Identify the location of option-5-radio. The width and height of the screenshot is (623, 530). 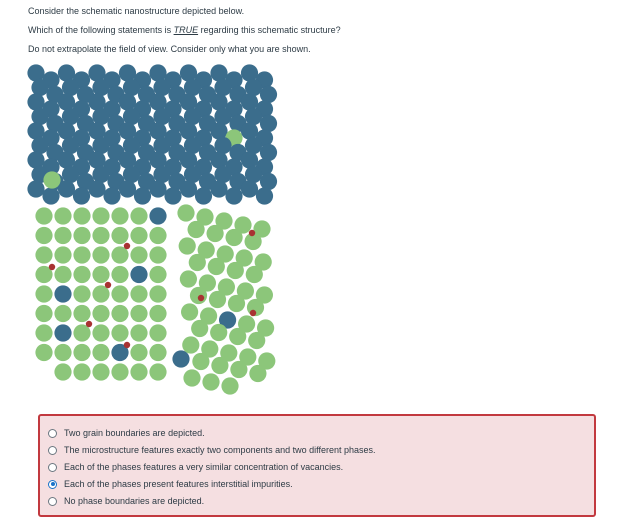
(52, 501).